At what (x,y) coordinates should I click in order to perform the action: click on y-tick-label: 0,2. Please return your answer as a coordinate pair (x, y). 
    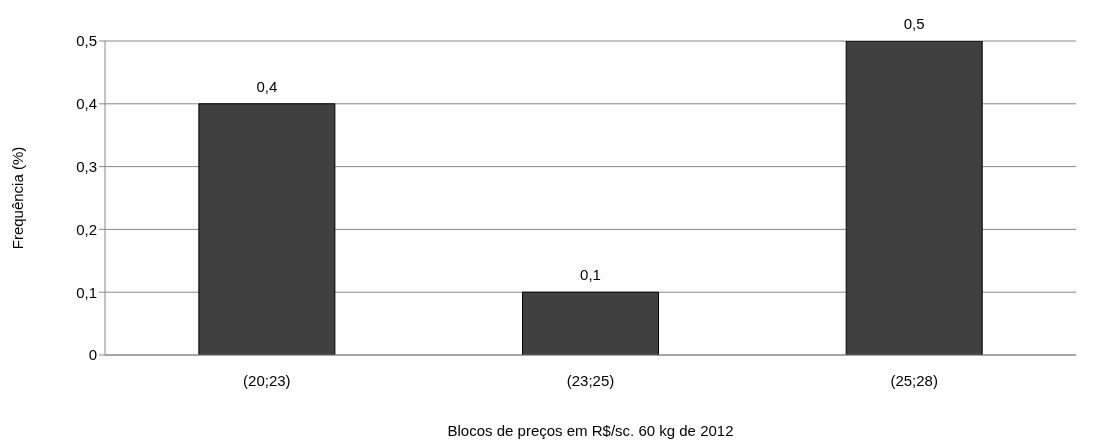
    Looking at the image, I should click on (86, 229).